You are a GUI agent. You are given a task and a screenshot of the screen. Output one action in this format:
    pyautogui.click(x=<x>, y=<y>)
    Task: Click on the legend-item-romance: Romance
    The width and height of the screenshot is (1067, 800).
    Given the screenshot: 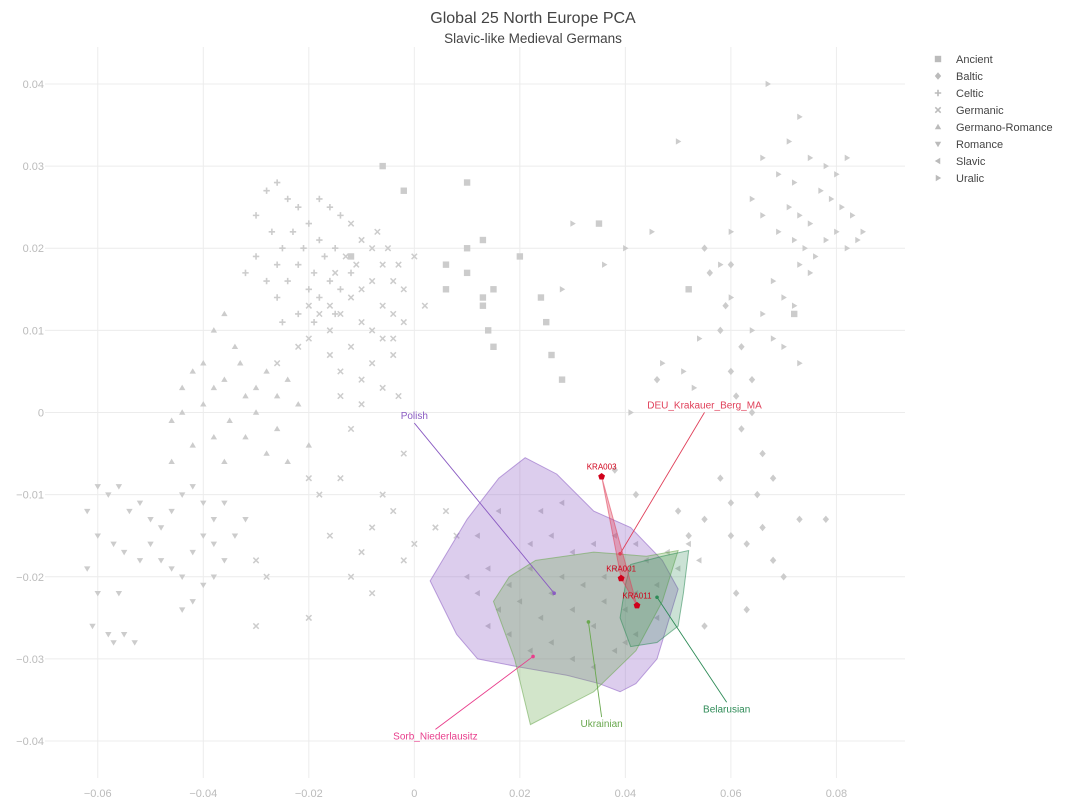 What is the action you would take?
    pyautogui.click(x=968, y=145)
    